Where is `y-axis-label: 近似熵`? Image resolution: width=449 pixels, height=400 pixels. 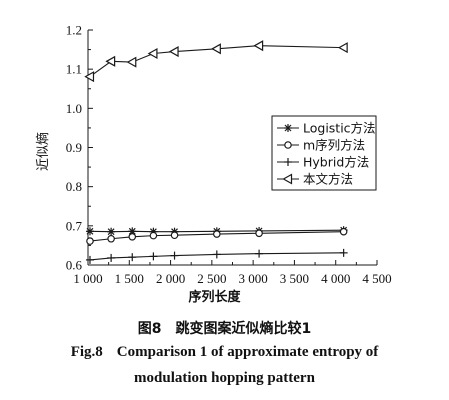
y-axis-label: 近似熵 is located at coordinates (43, 151).